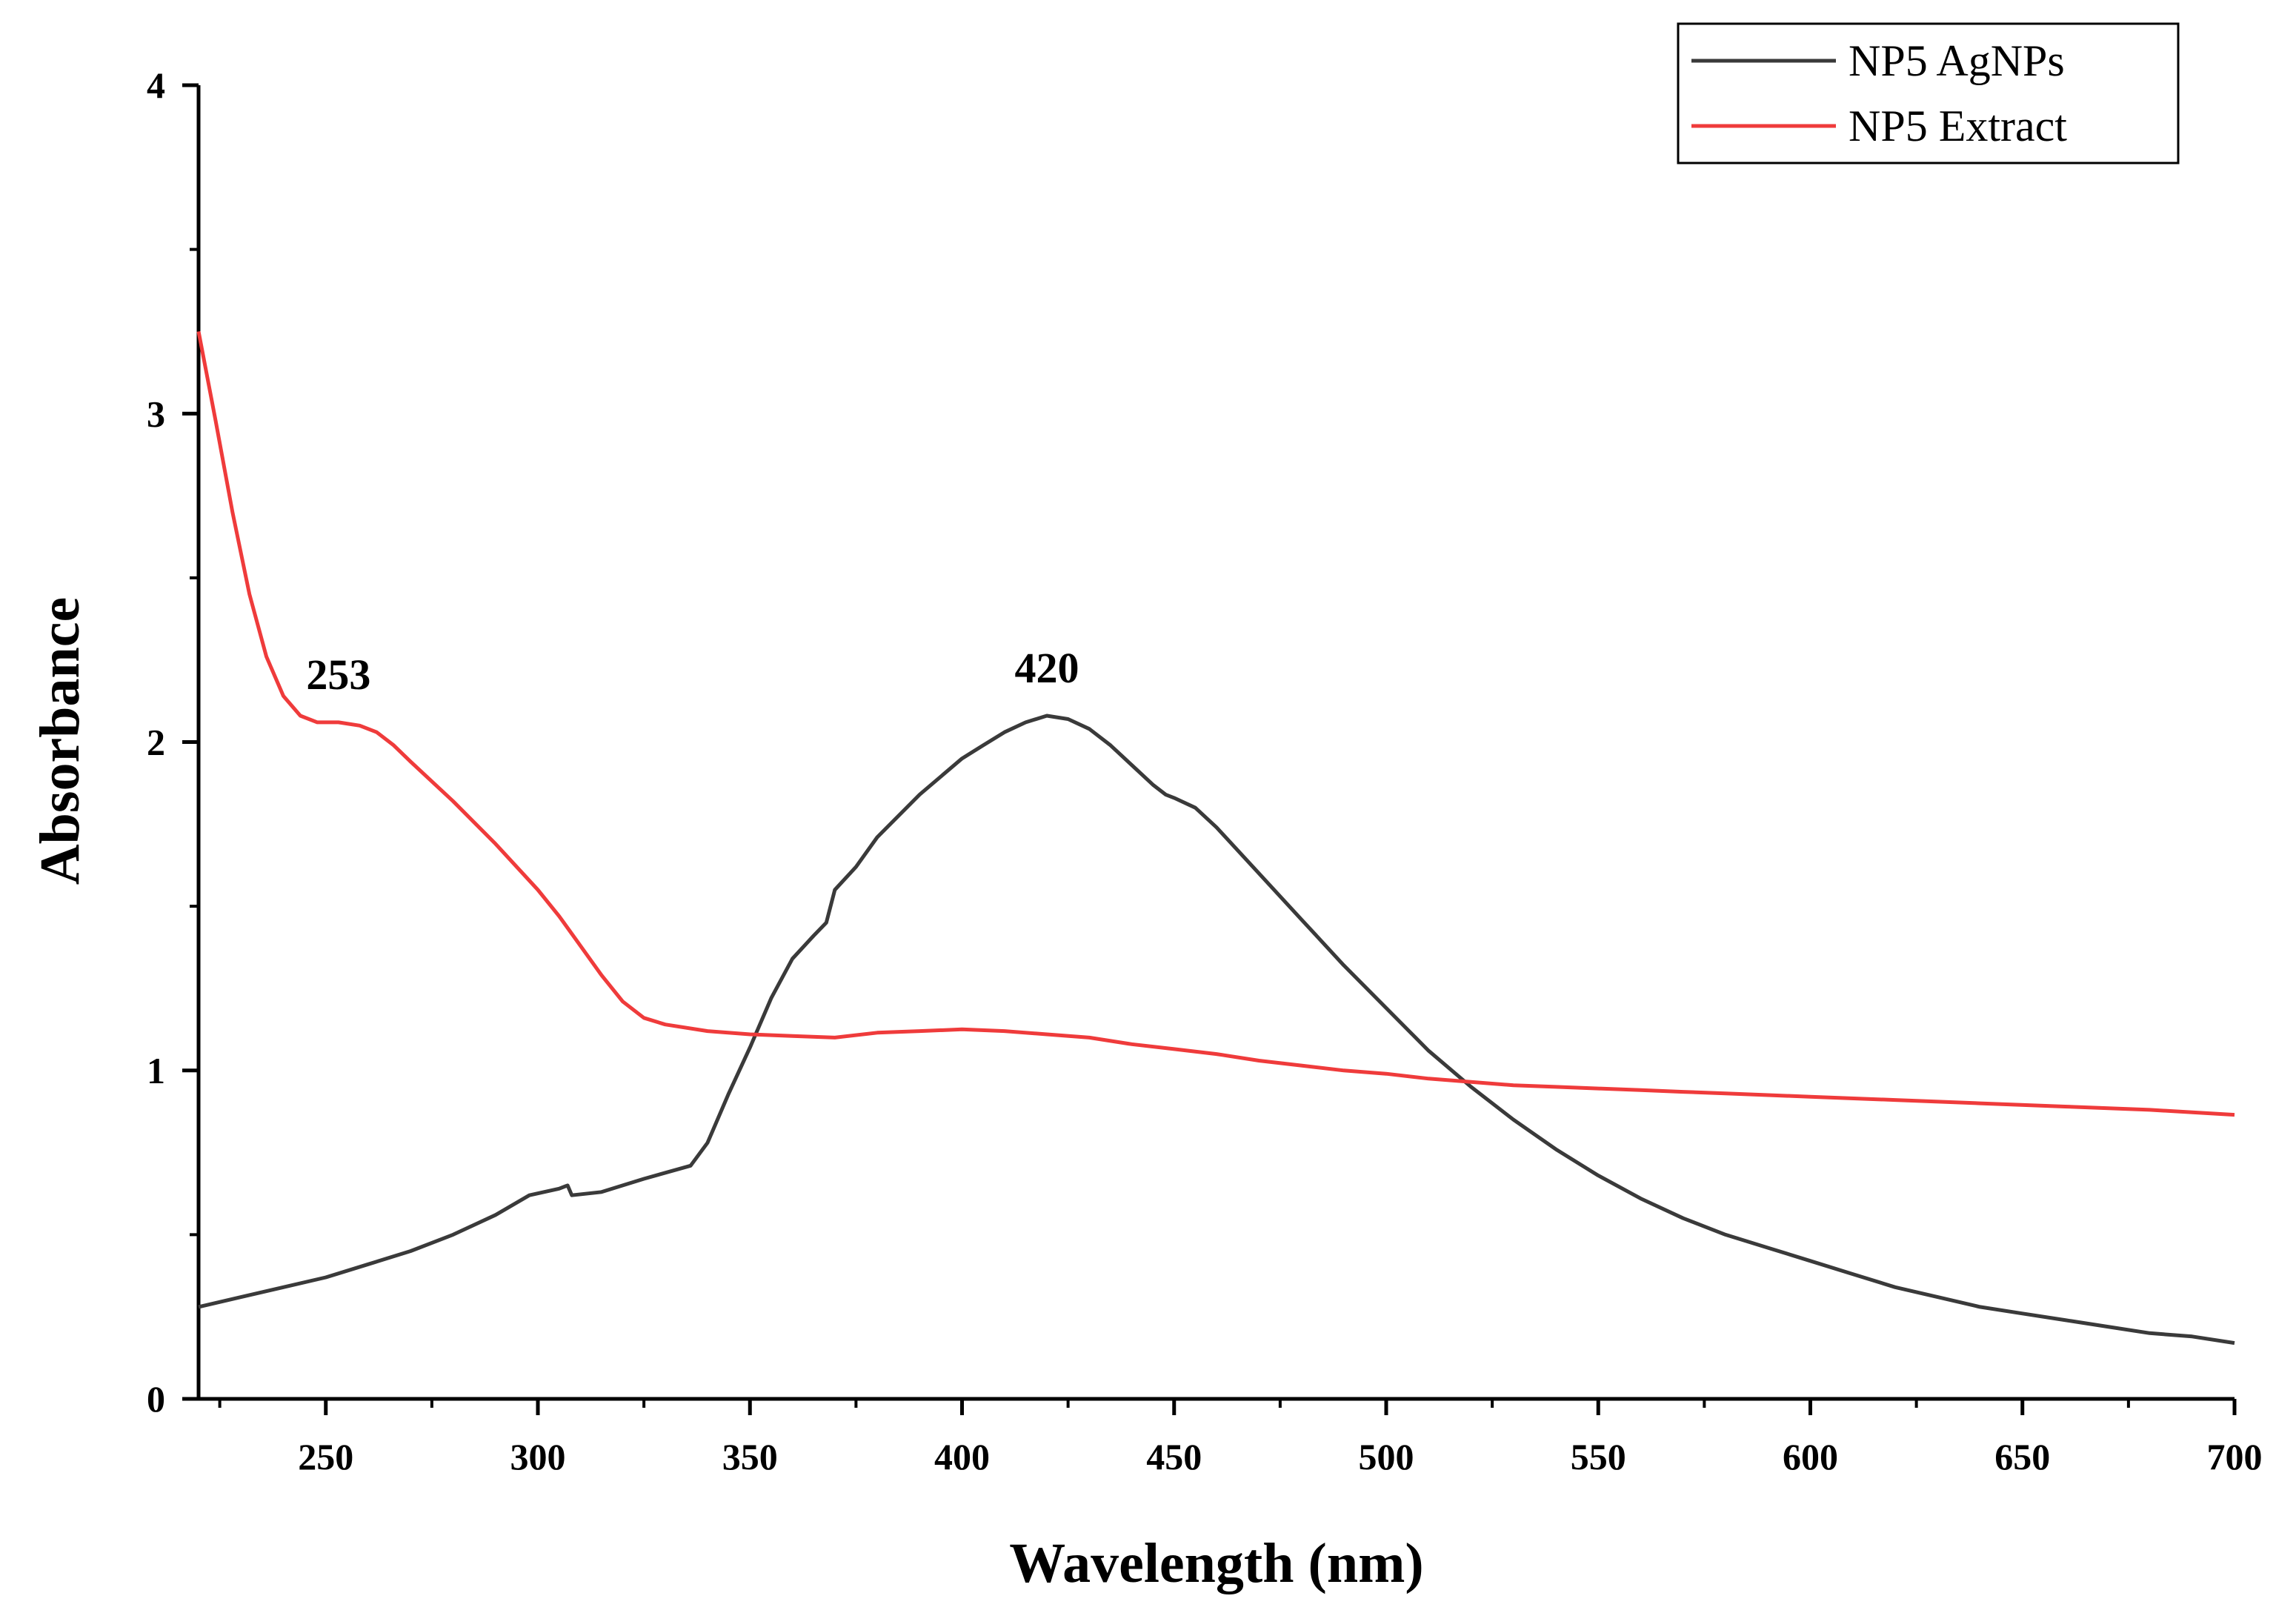 The width and height of the screenshot is (2296, 1613). I want to click on x-tick-label: 250, so click(325, 1456).